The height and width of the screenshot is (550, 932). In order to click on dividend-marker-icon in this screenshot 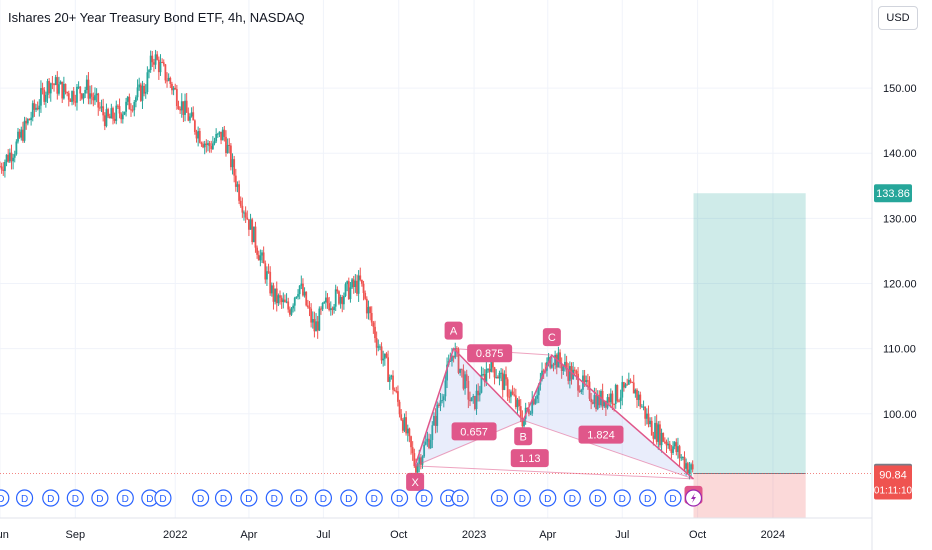, I will do `click(201, 498)`.